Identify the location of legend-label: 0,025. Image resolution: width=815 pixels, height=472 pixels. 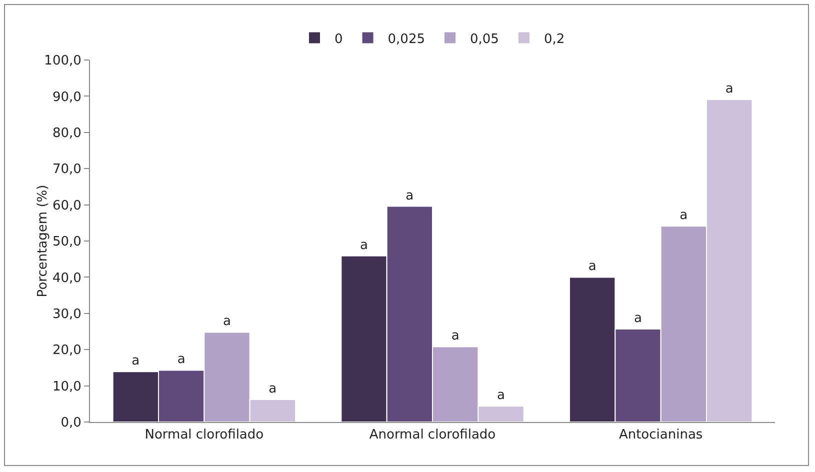
(406, 39).